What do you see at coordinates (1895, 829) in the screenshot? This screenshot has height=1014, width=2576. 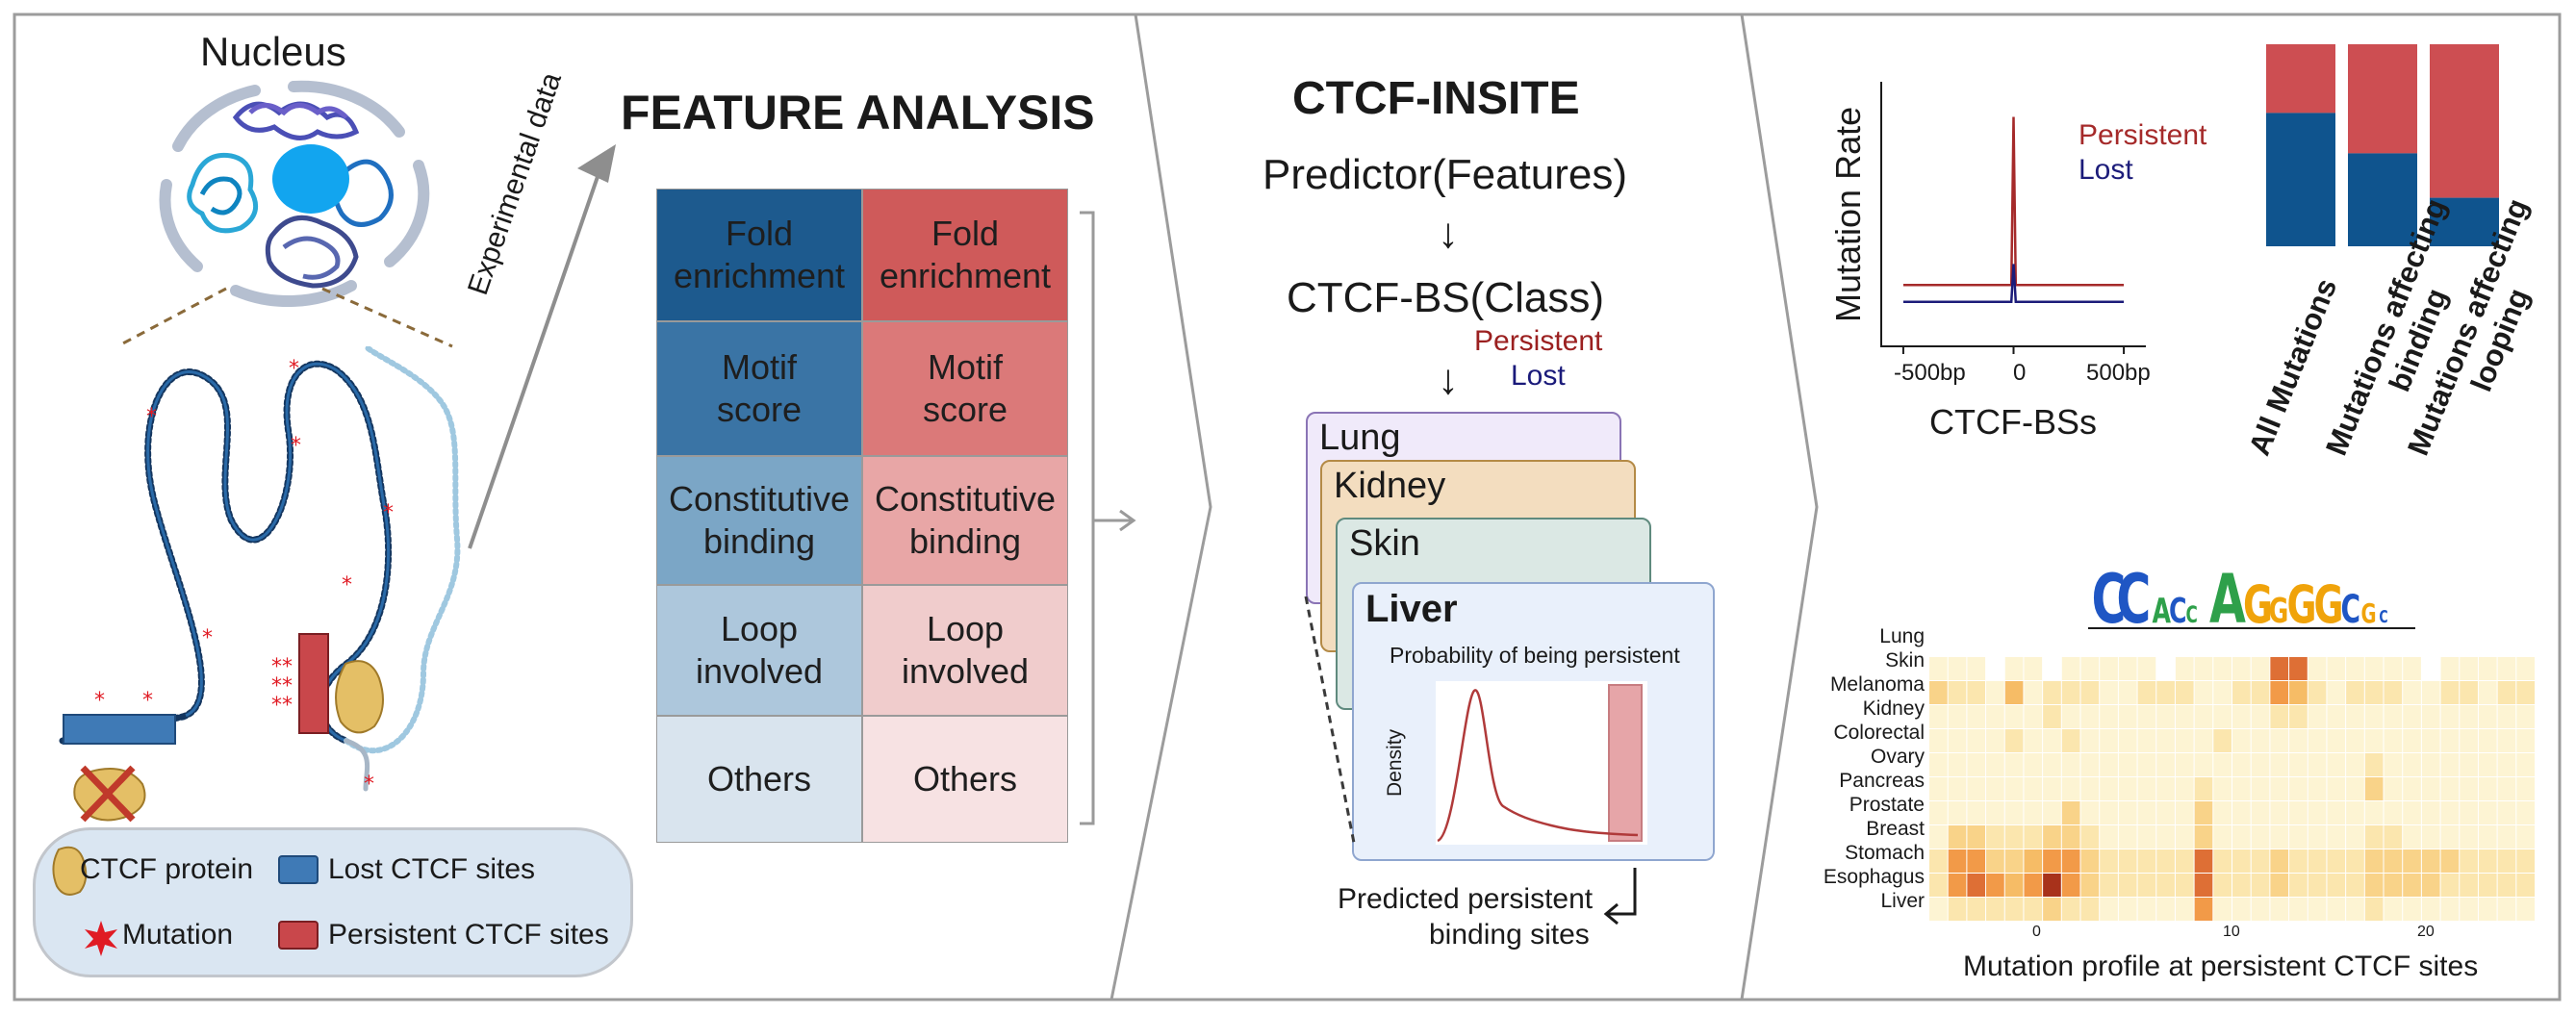 I see `tissue-row-label: Breast` at bounding box center [1895, 829].